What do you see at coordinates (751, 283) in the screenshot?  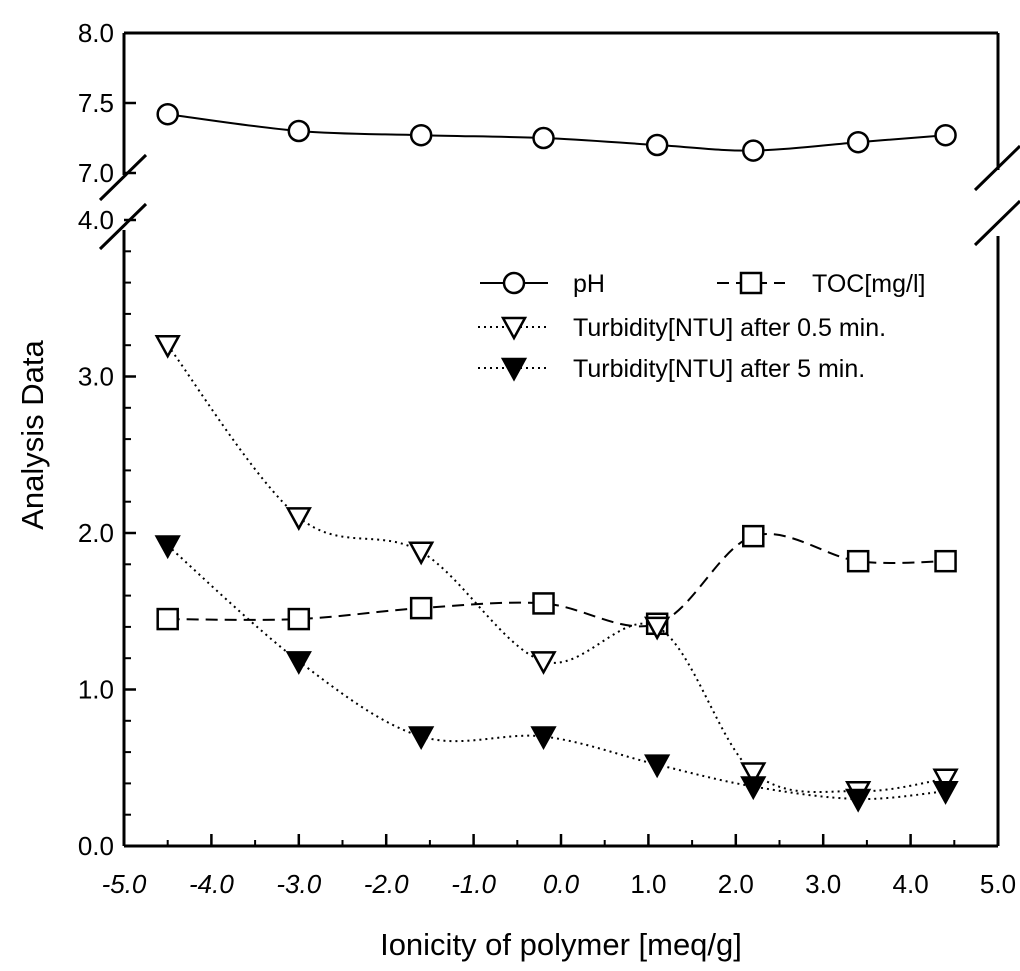 I see `legend-toc-marker` at bounding box center [751, 283].